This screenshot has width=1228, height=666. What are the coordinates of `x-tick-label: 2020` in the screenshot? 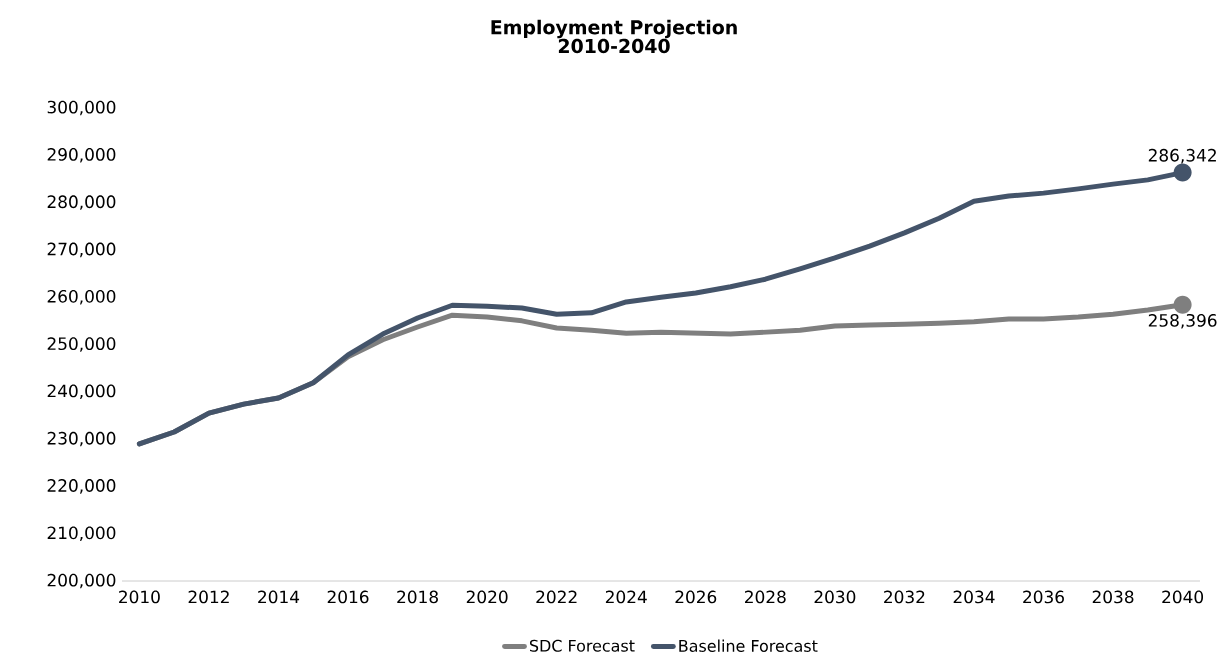 It's located at (487, 597).